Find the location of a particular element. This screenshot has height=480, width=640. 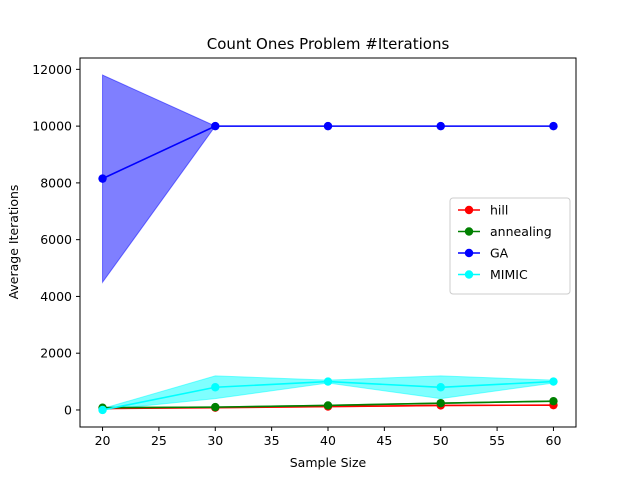

y-tick-label: 6000 is located at coordinates (56, 239).